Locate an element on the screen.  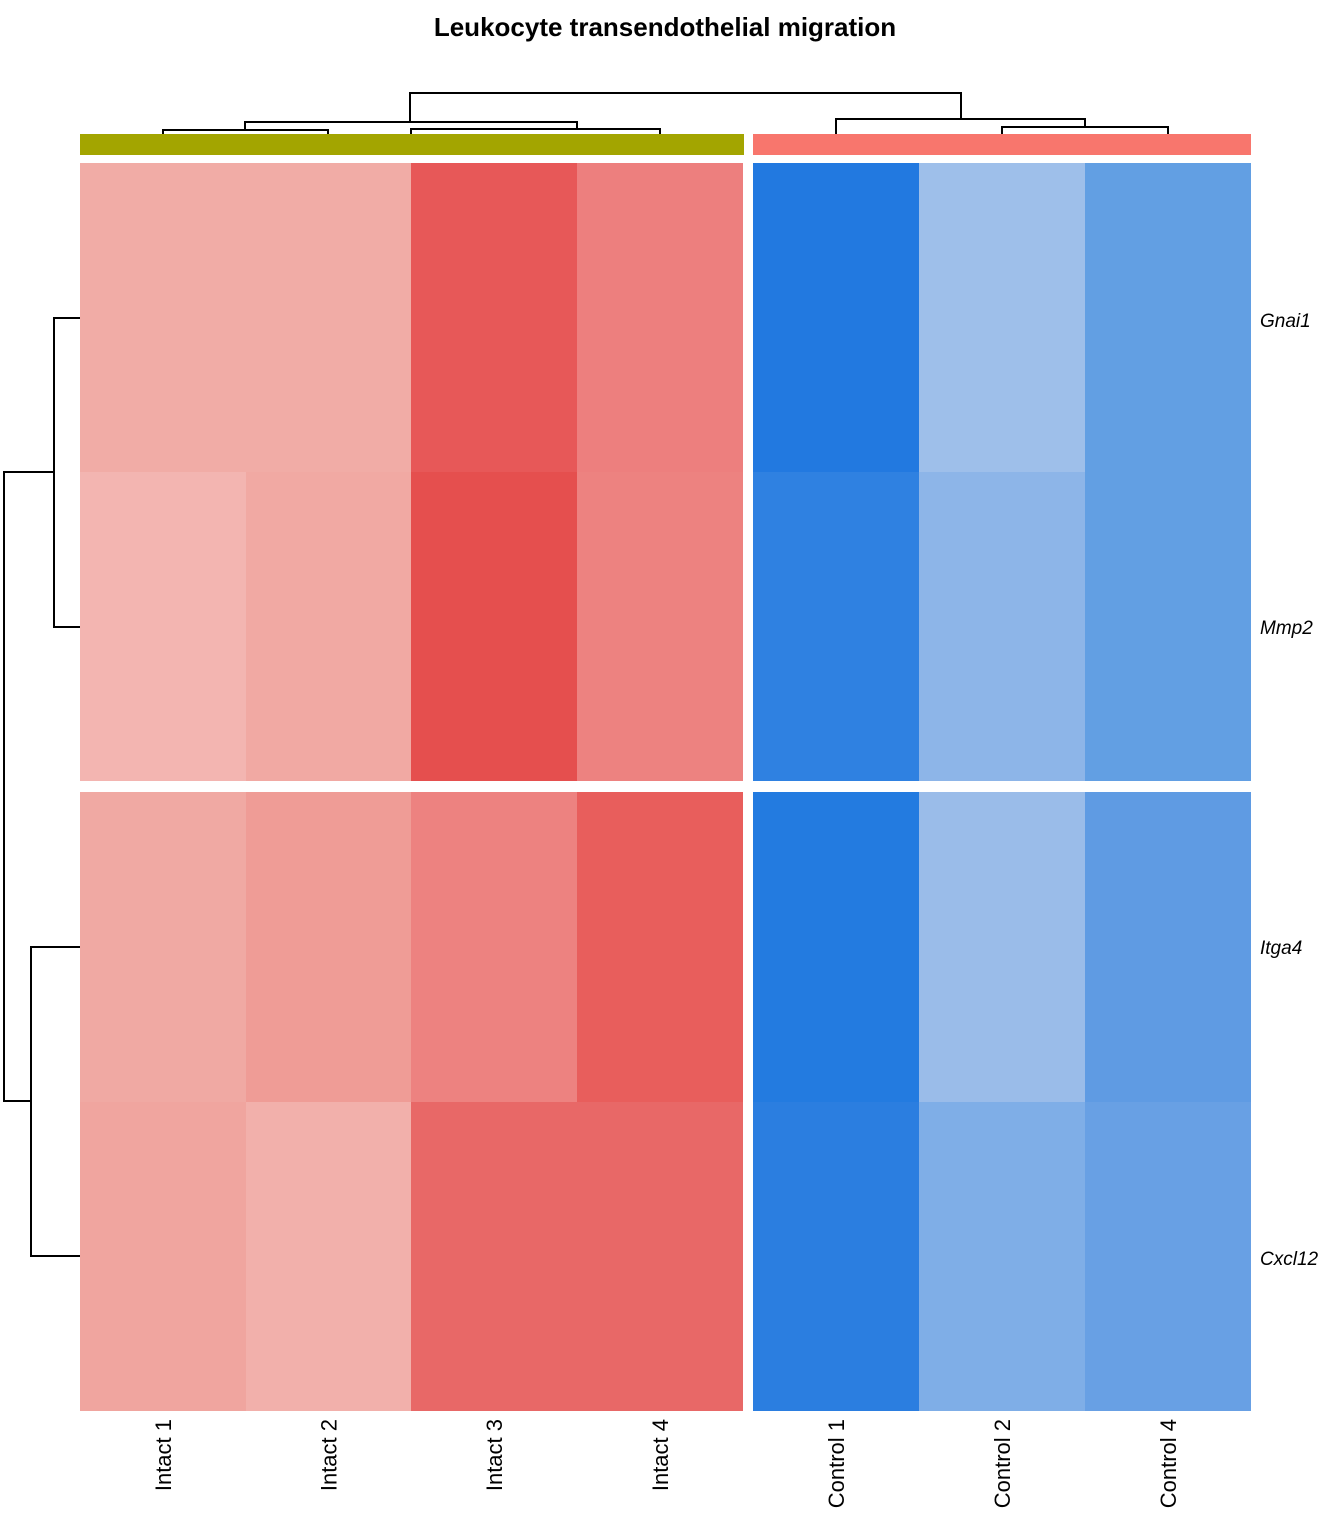
row-label-gnai1: Gnai1 is located at coordinates (1285, 321).